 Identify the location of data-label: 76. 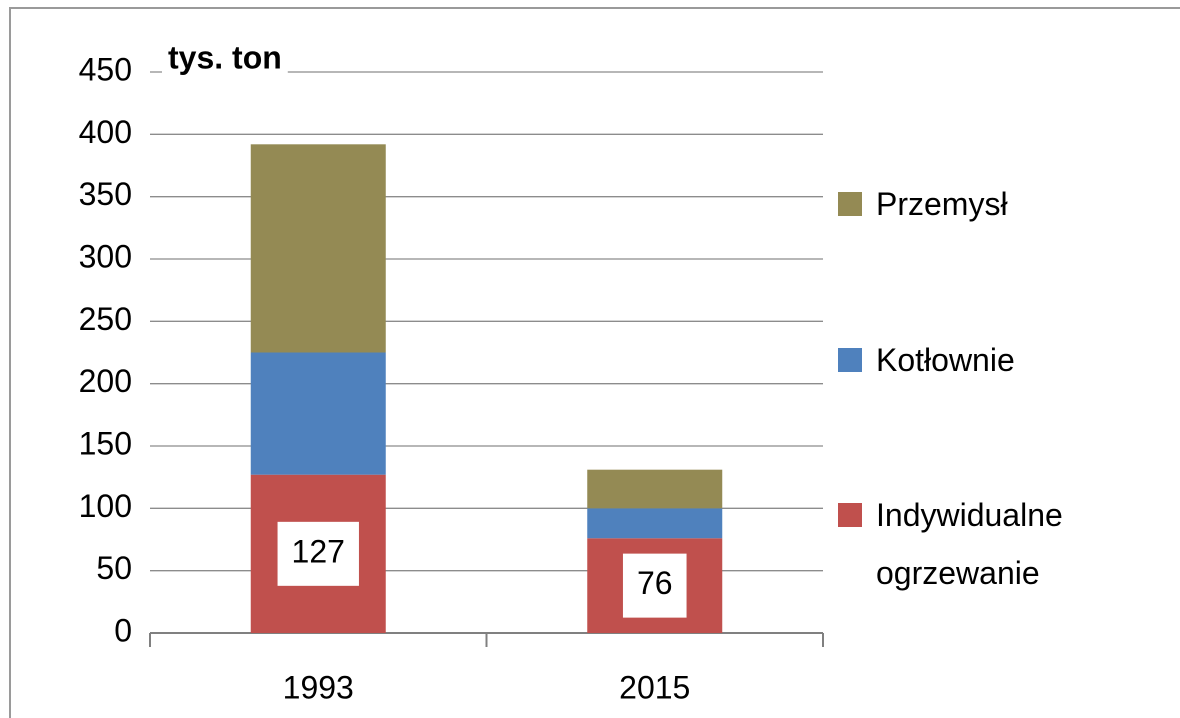
(655, 583).